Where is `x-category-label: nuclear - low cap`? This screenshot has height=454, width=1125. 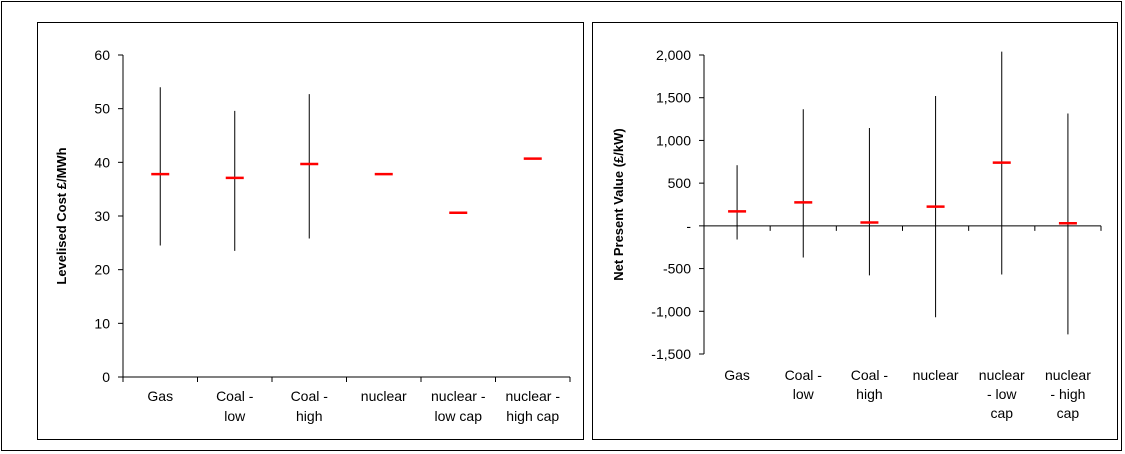
x-category-label: nuclear - low cap is located at coordinates (1002, 394).